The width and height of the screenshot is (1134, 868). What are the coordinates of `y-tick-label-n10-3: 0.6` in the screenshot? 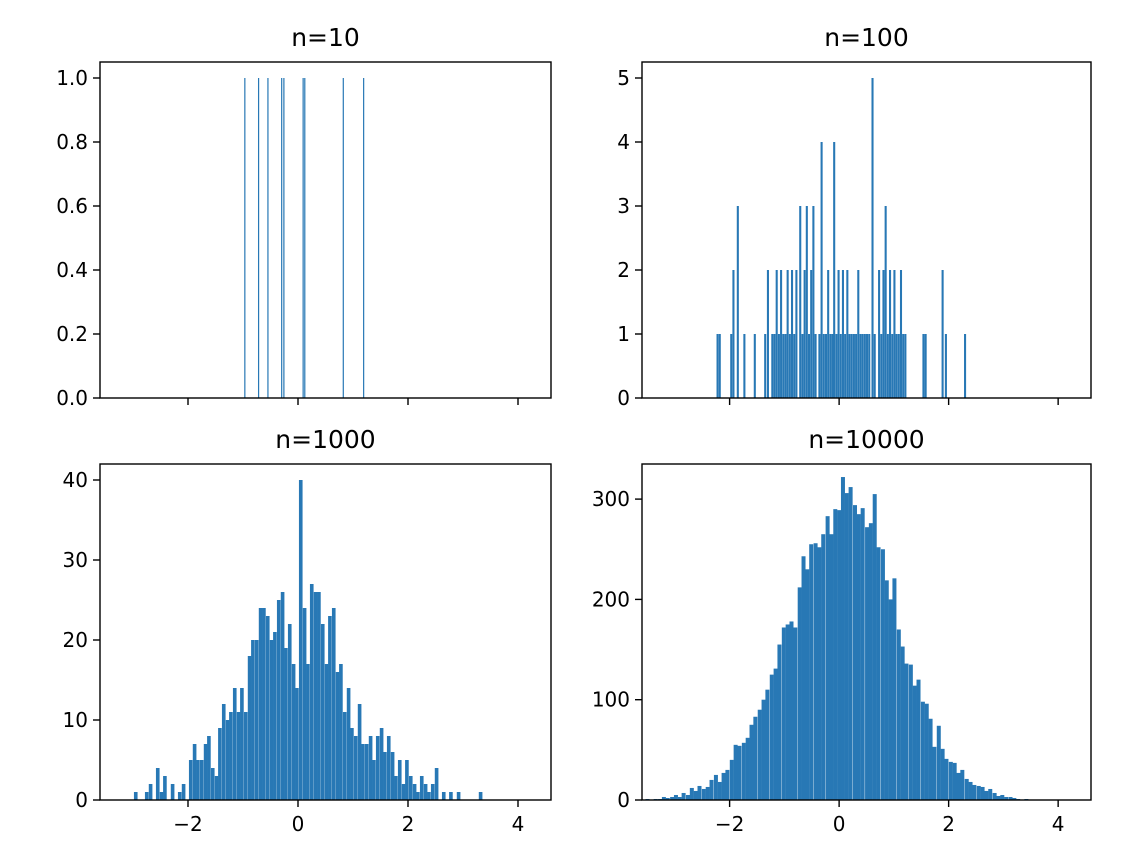 It's located at (72, 206).